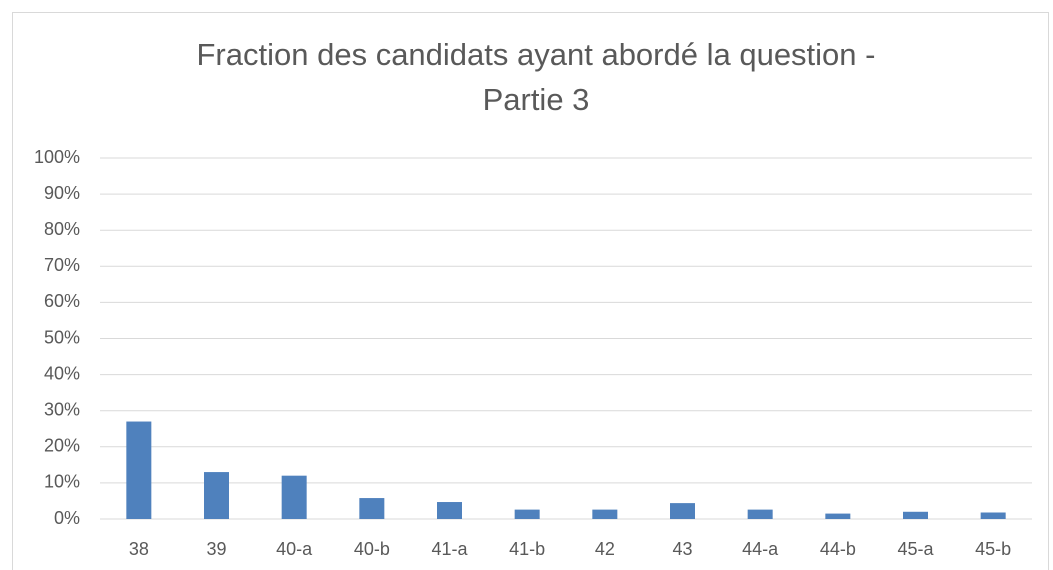  What do you see at coordinates (62, 337) in the screenshot?
I see `y-tick-label: 50%` at bounding box center [62, 337].